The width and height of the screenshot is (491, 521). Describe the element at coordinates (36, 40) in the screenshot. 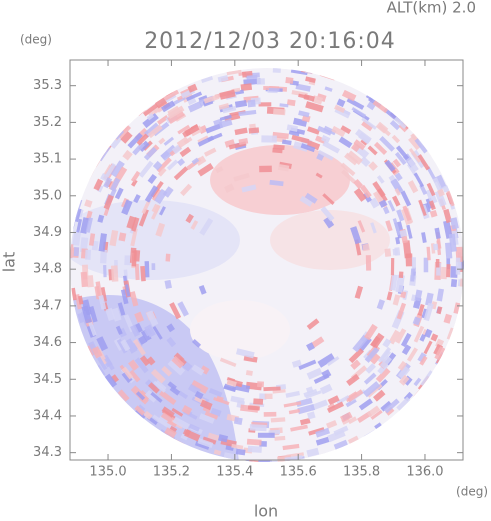

I see `y-unit: (deg)` at that location.